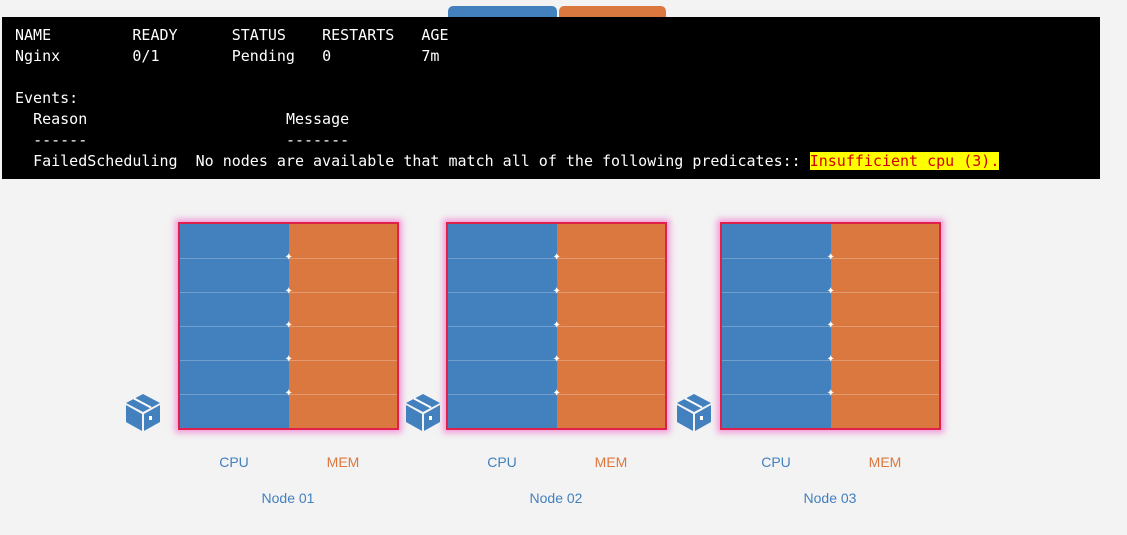  I want to click on pod-age: 7m, so click(430, 56).